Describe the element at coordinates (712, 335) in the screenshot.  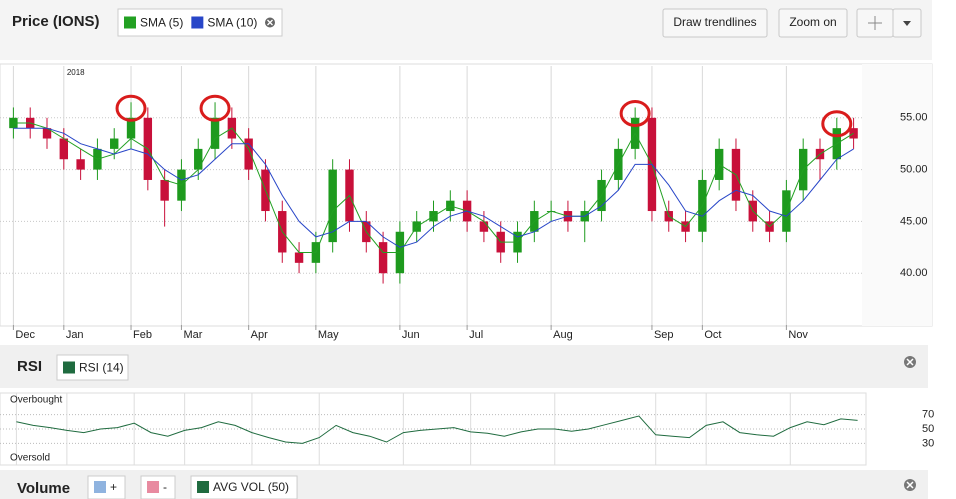
I see `x-tick-label: Oct` at that location.